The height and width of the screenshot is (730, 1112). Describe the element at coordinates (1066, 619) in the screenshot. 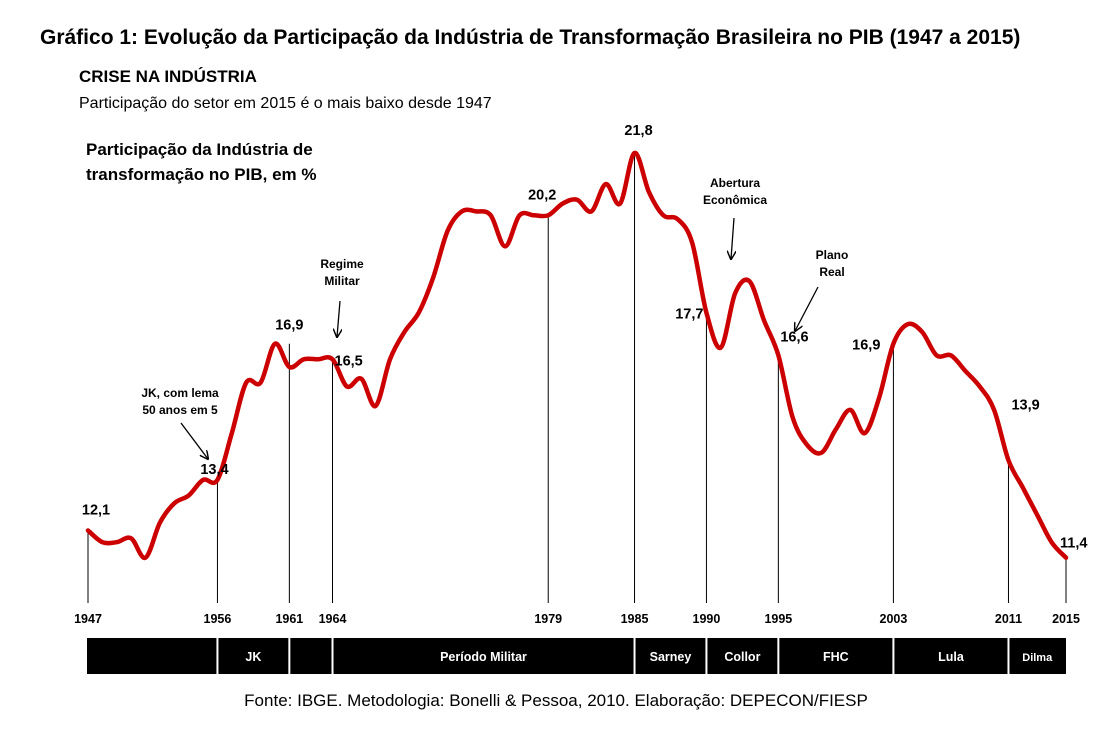

I see `x-tick-2015: 2015` at that location.